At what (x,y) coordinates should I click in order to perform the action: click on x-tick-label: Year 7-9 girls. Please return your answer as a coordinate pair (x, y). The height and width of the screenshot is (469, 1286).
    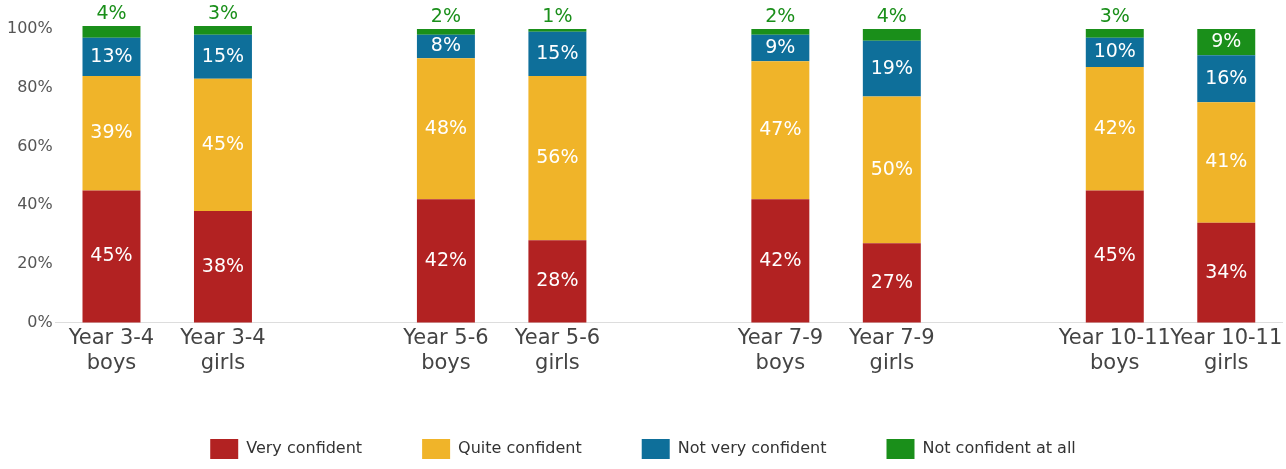
    Looking at the image, I should click on (891, 349).